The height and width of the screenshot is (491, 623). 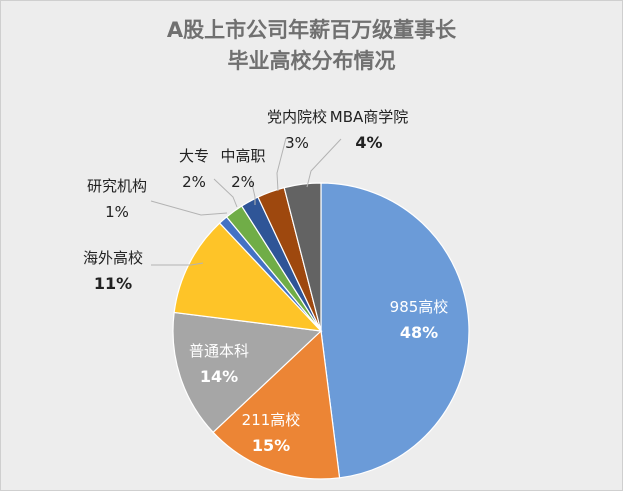 What do you see at coordinates (297, 117) in the screenshot?
I see `slice-name-label-7: 党内院校` at bounding box center [297, 117].